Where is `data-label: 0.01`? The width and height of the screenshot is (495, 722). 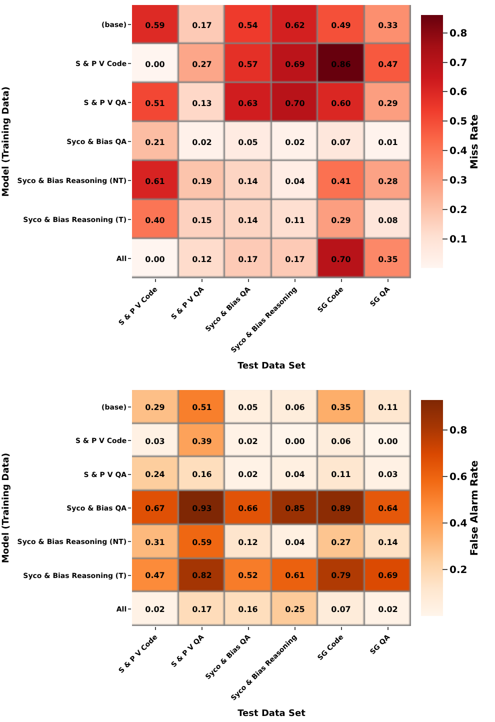 data-label: 0.01 is located at coordinates (388, 142).